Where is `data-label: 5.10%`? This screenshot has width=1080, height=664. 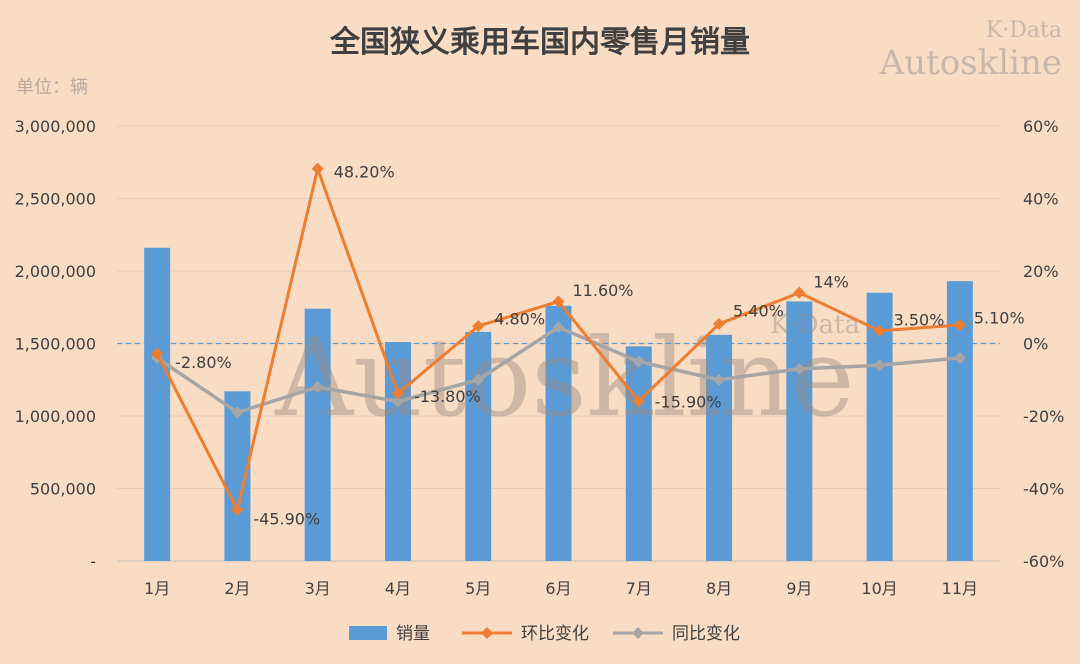
data-label: 5.10% is located at coordinates (999, 318).